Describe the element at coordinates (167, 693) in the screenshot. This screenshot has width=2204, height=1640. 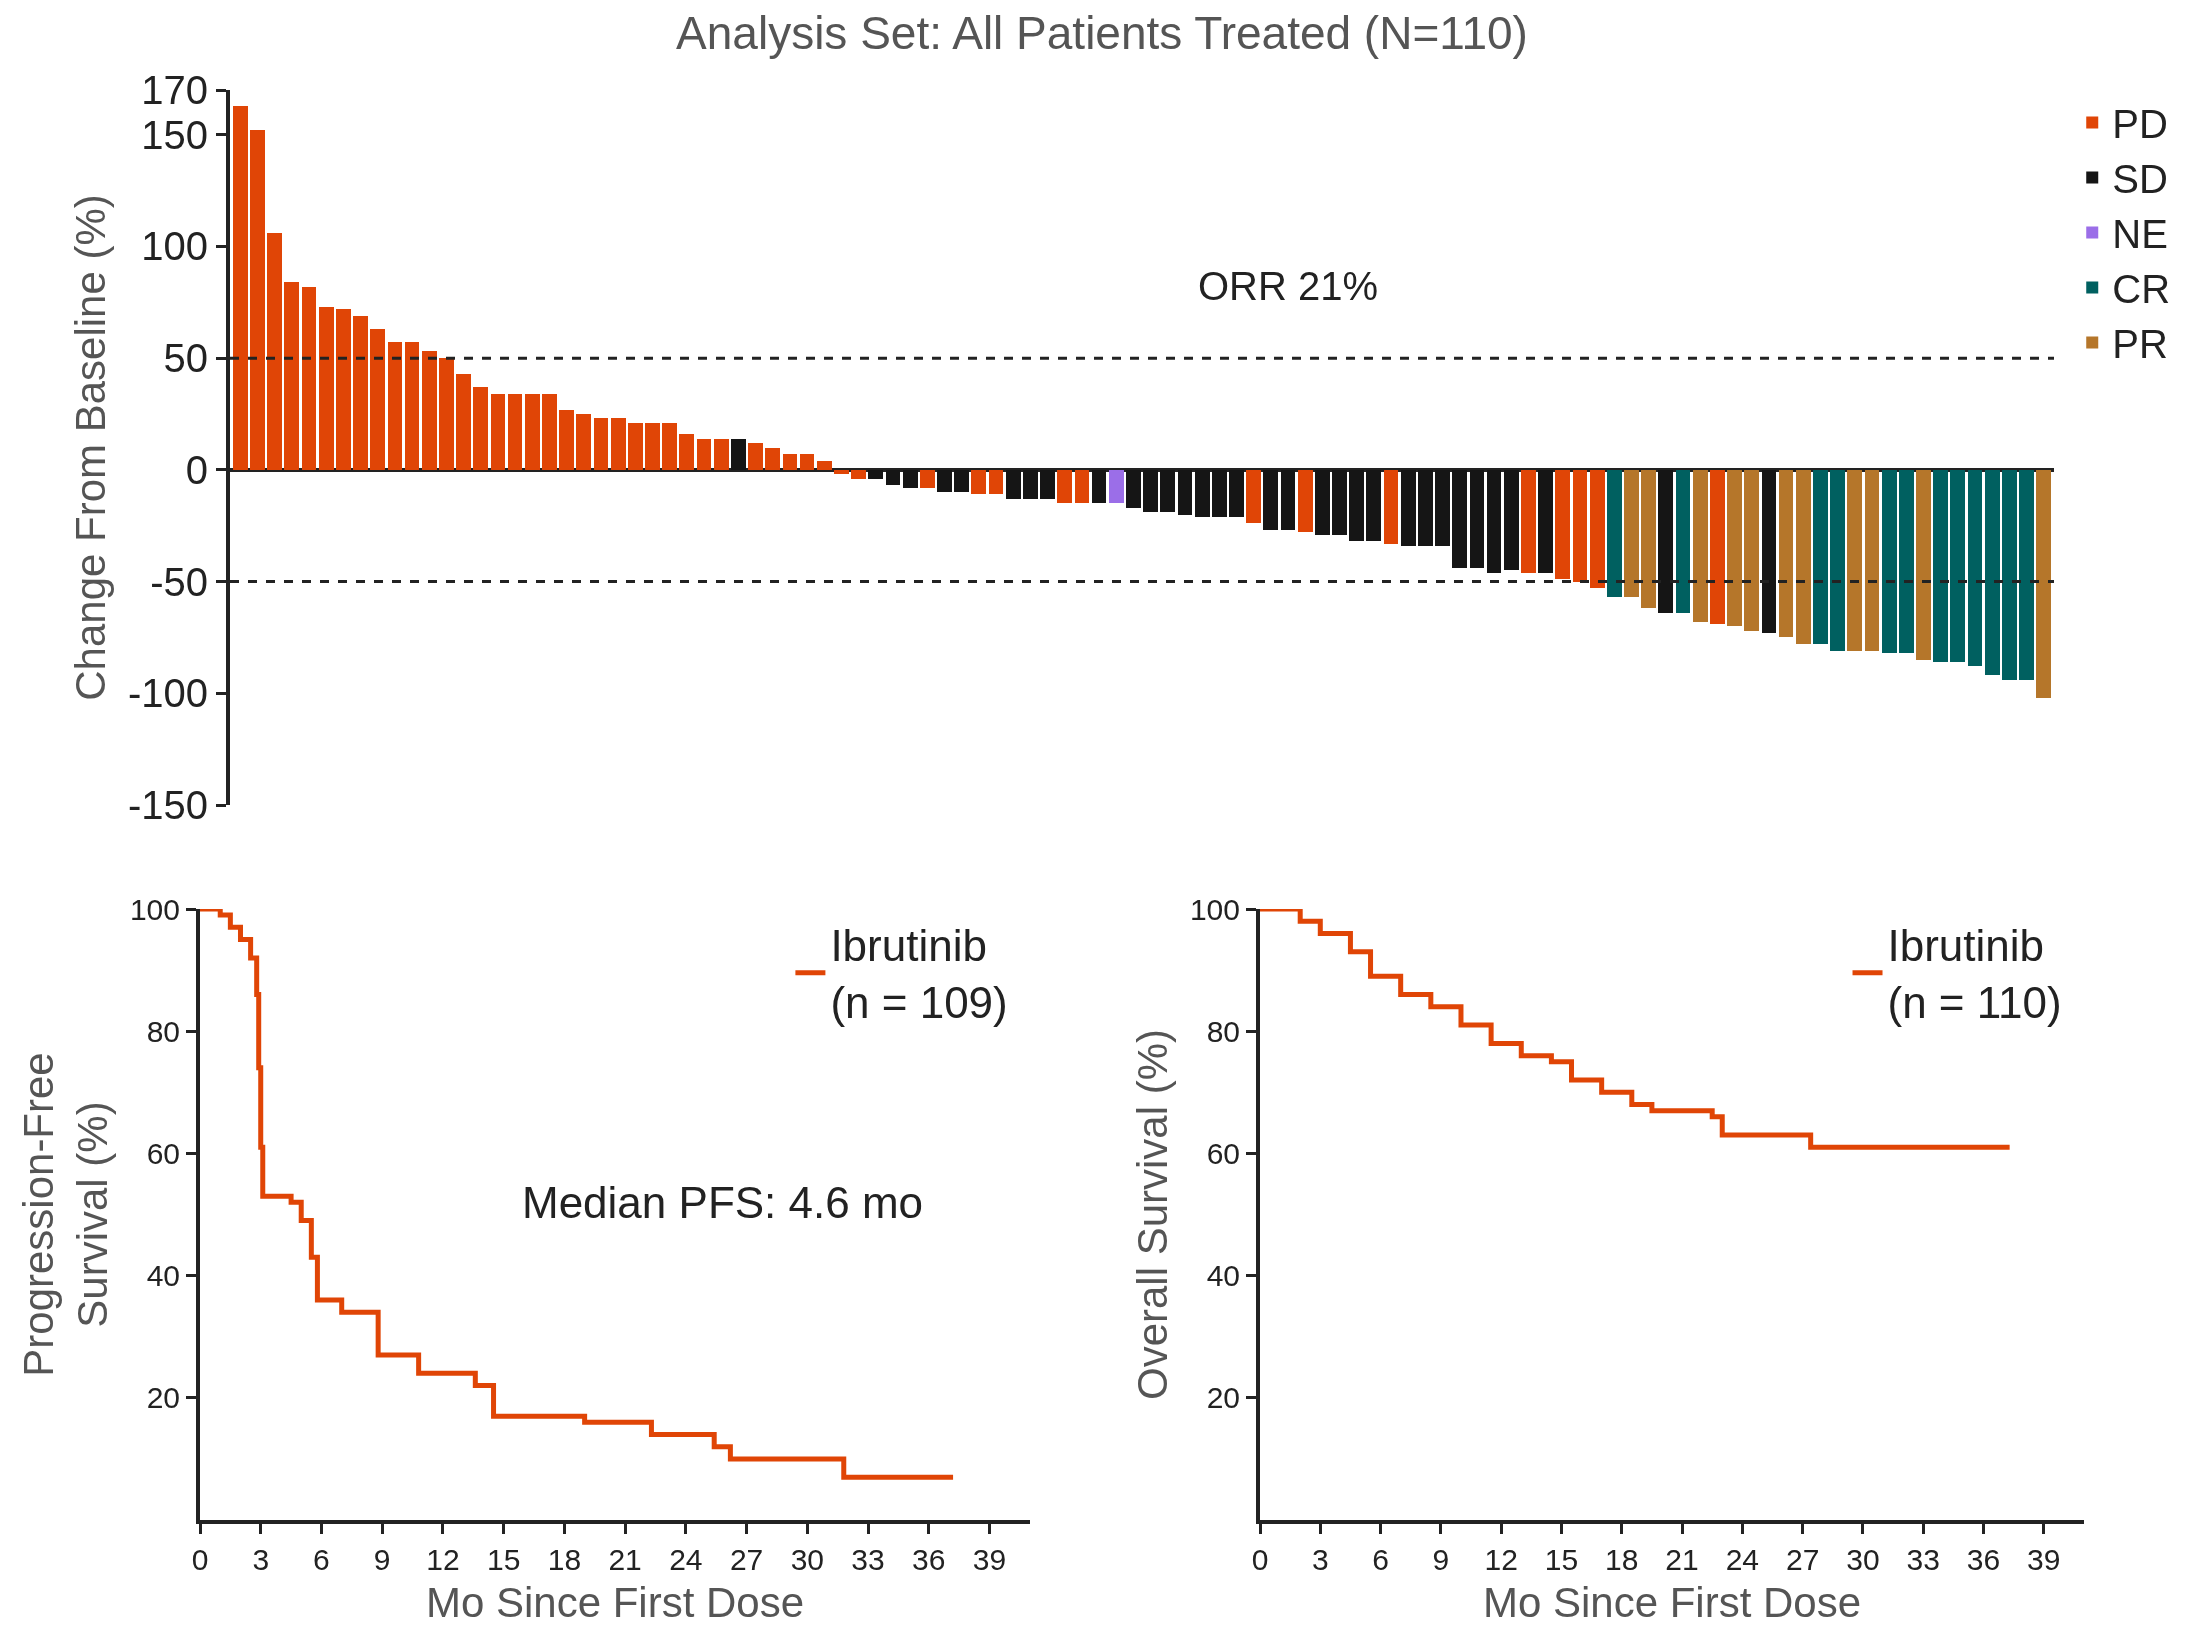
I see `y-tick-label: -100` at that location.